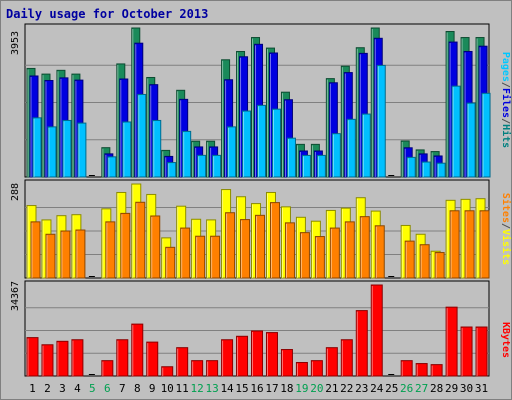  I want to click on x-tick-label: 16, so click(256, 388).